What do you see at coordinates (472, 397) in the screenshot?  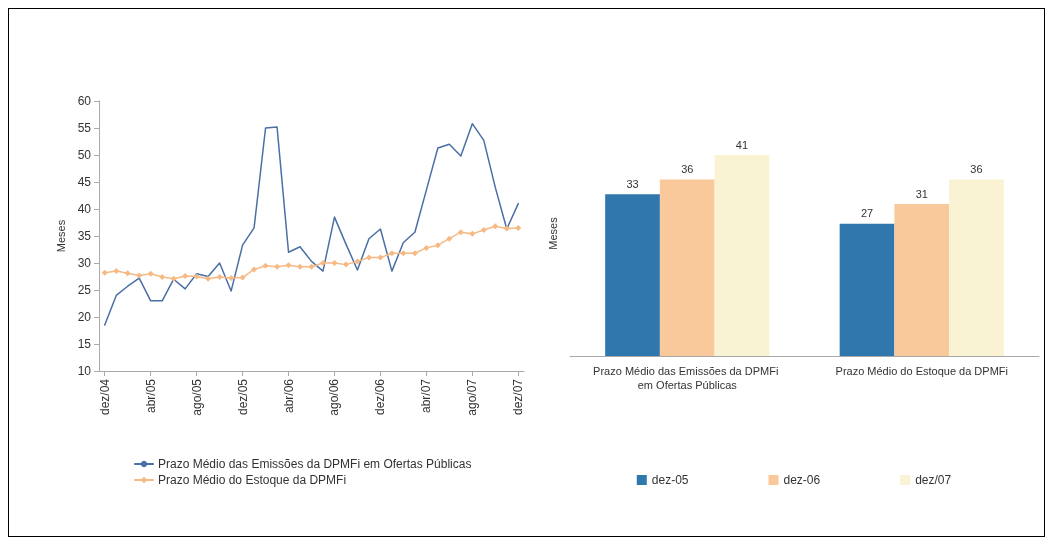 I see `x-tick-label: ago/07` at bounding box center [472, 397].